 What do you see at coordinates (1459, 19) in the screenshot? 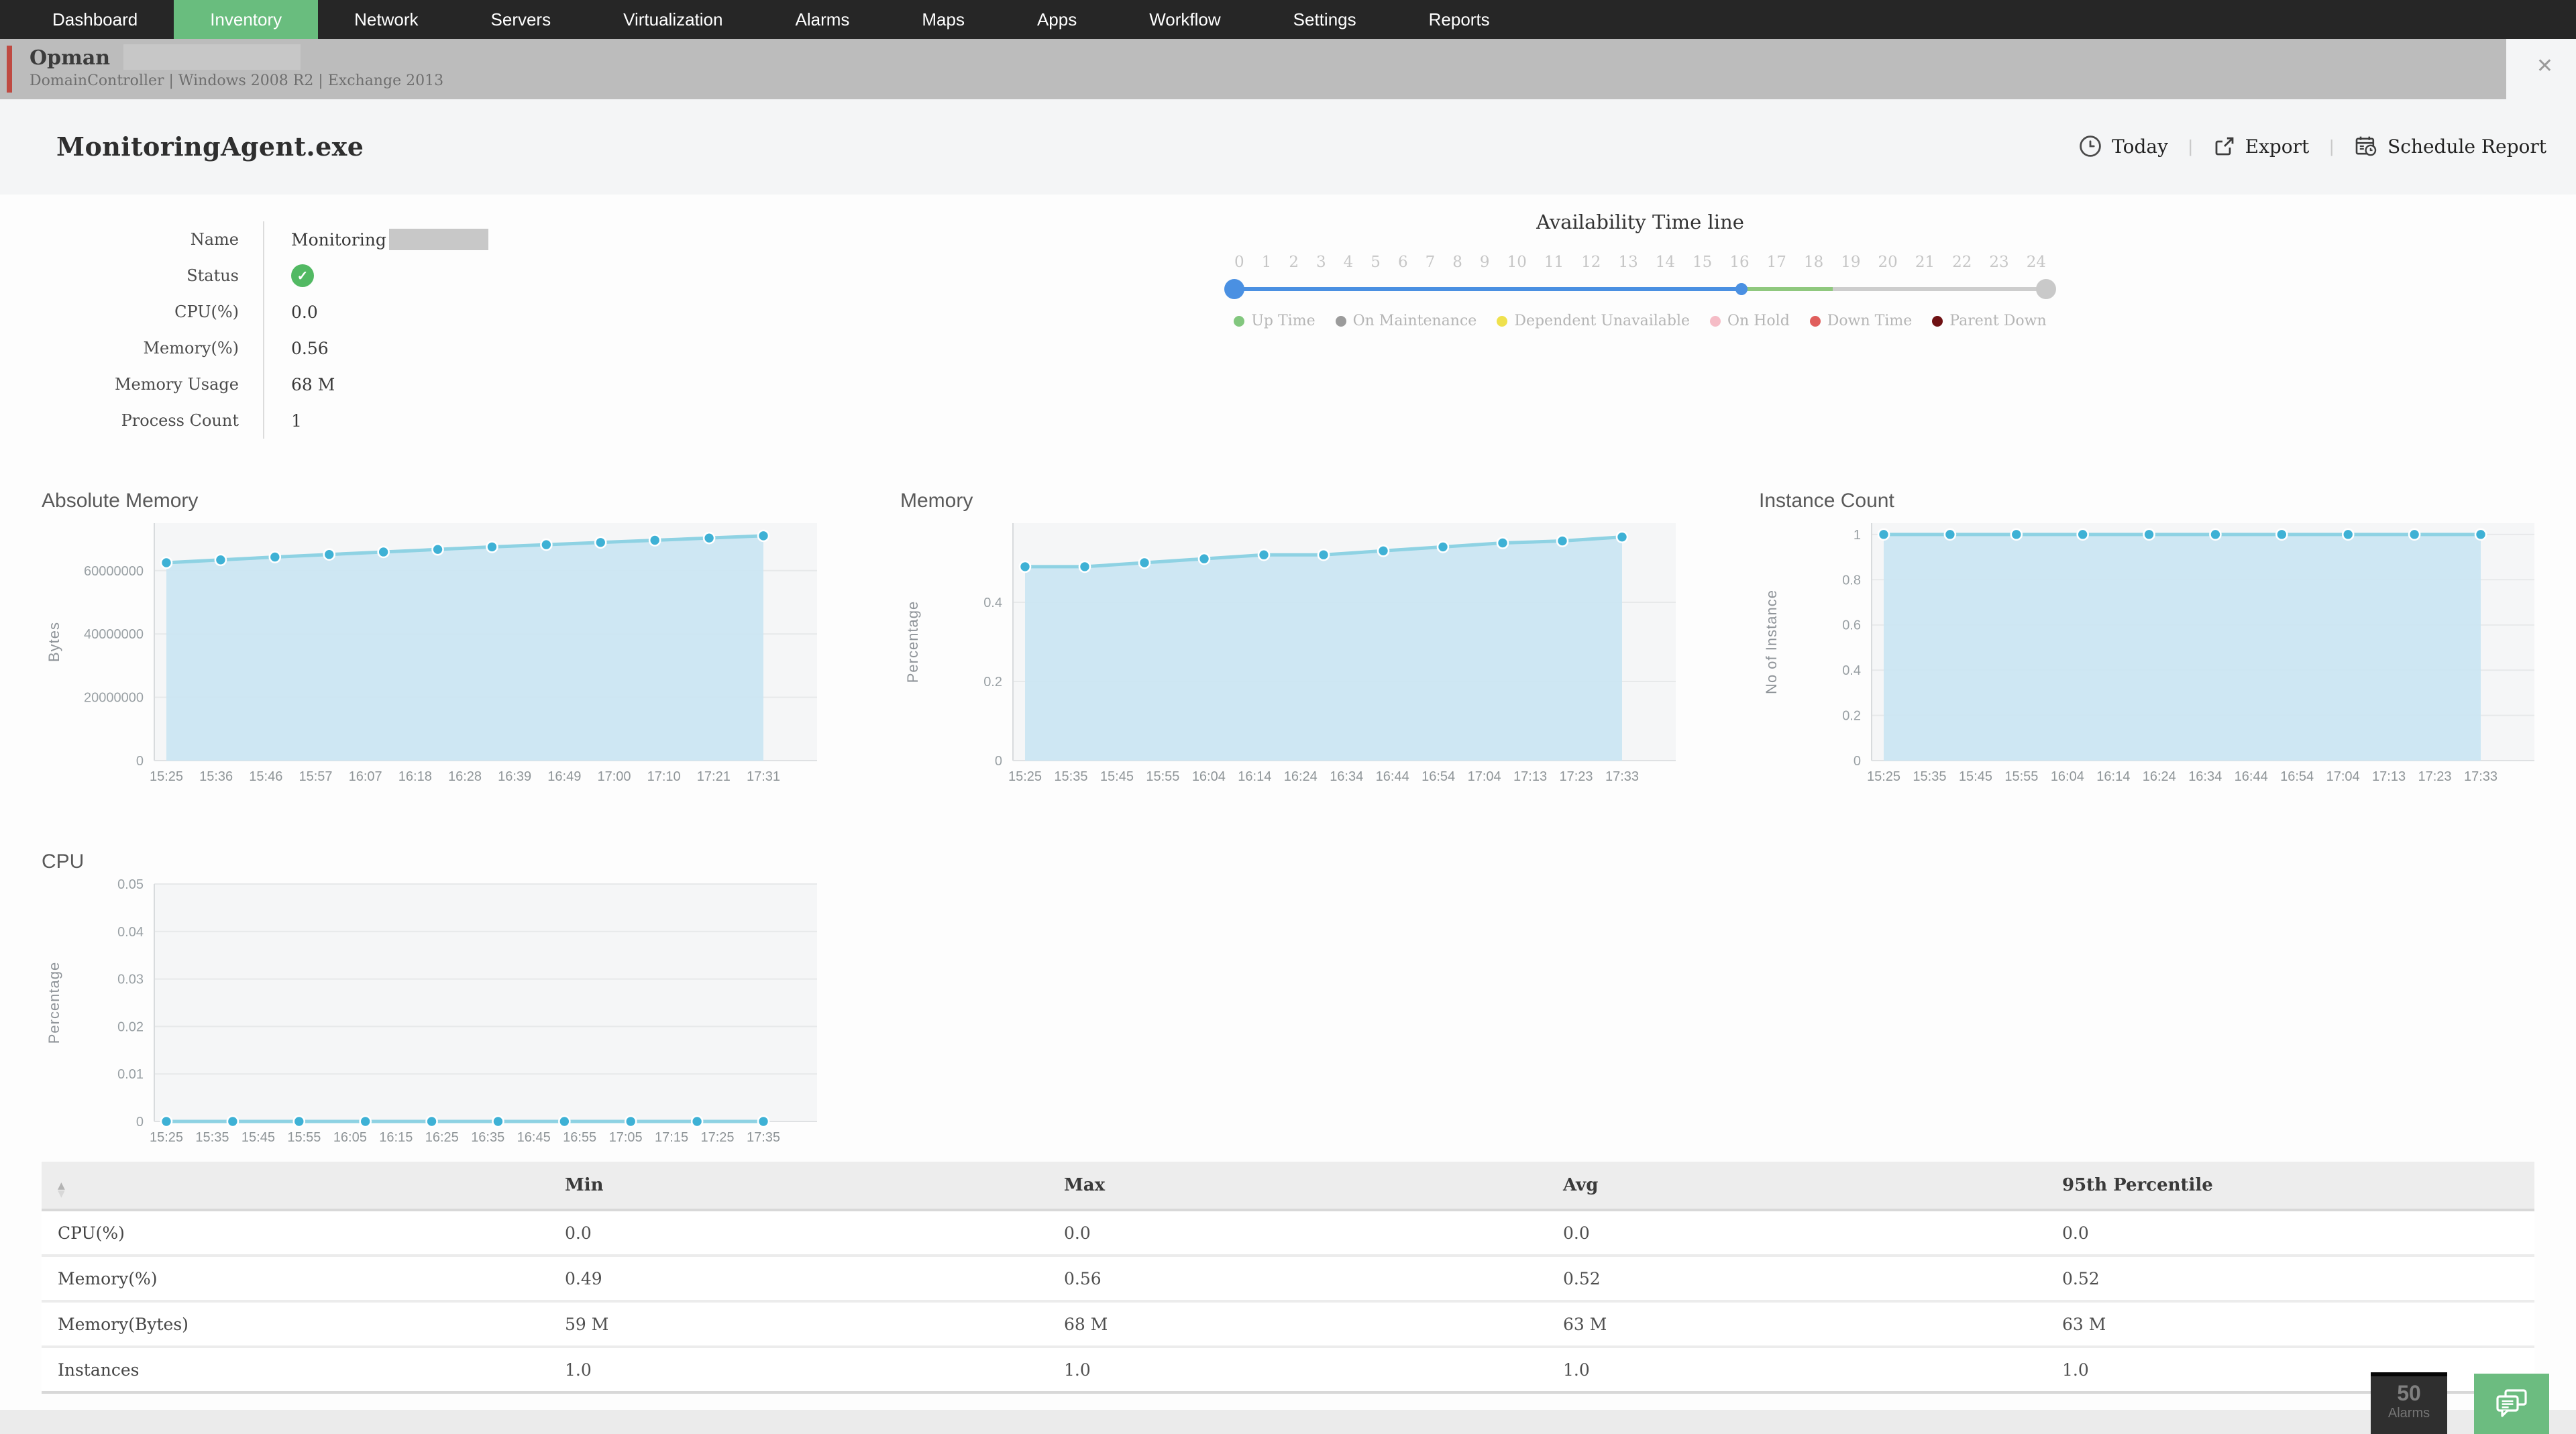
I see `nav-item-reports: Reports` at bounding box center [1459, 19].